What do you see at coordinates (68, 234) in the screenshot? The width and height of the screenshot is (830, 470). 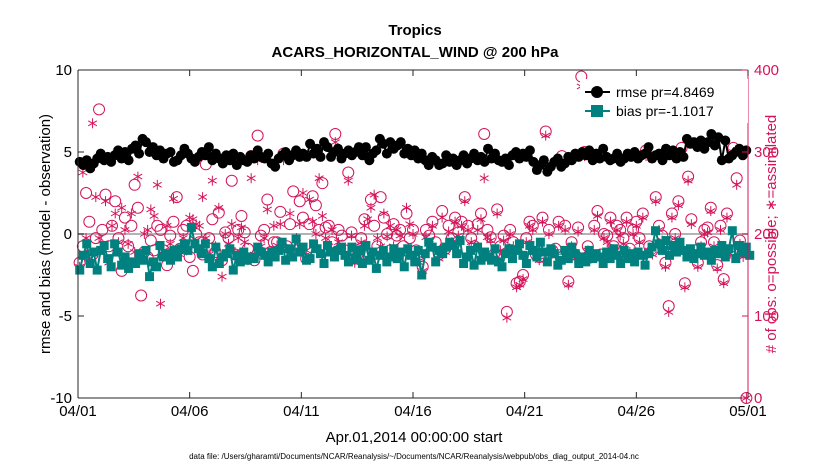 I see `y-tick-label: 0` at bounding box center [68, 234].